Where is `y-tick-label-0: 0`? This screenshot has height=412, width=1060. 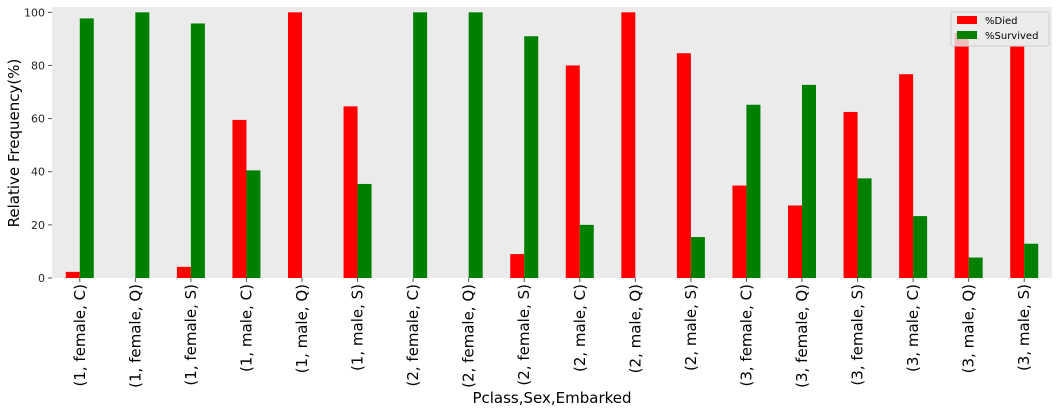 y-tick-label-0: 0 is located at coordinates (41, 278).